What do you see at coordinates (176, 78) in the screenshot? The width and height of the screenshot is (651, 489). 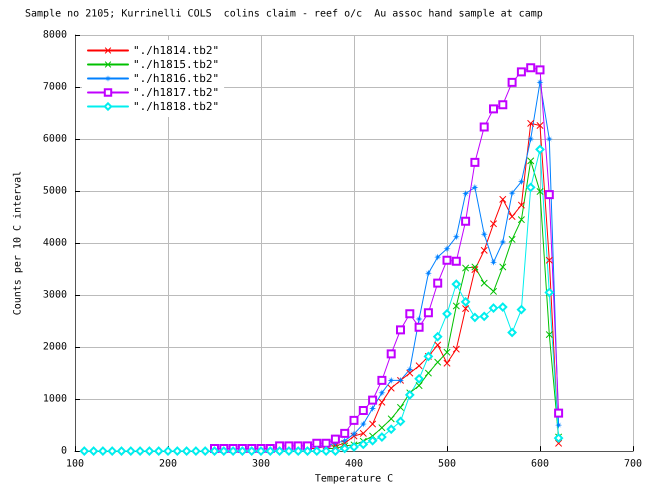 I see `legend-label: "./h1816.tb2"` at bounding box center [176, 78].